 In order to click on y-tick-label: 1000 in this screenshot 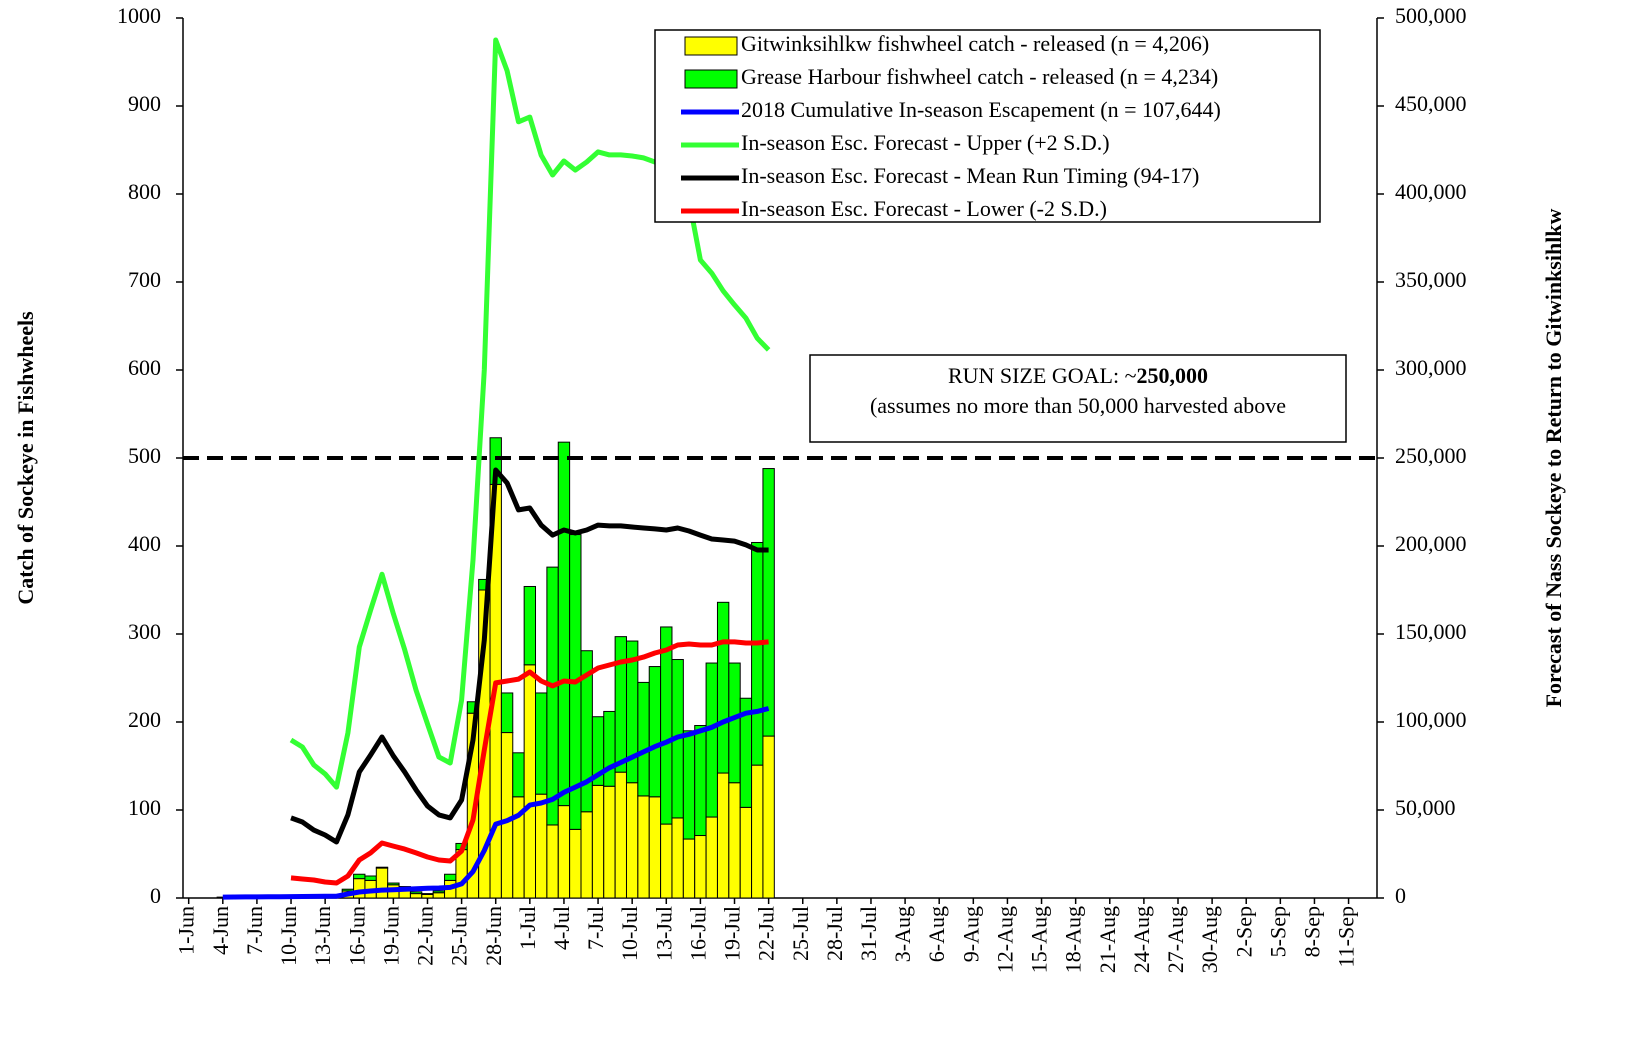, I will do `click(139, 15)`.